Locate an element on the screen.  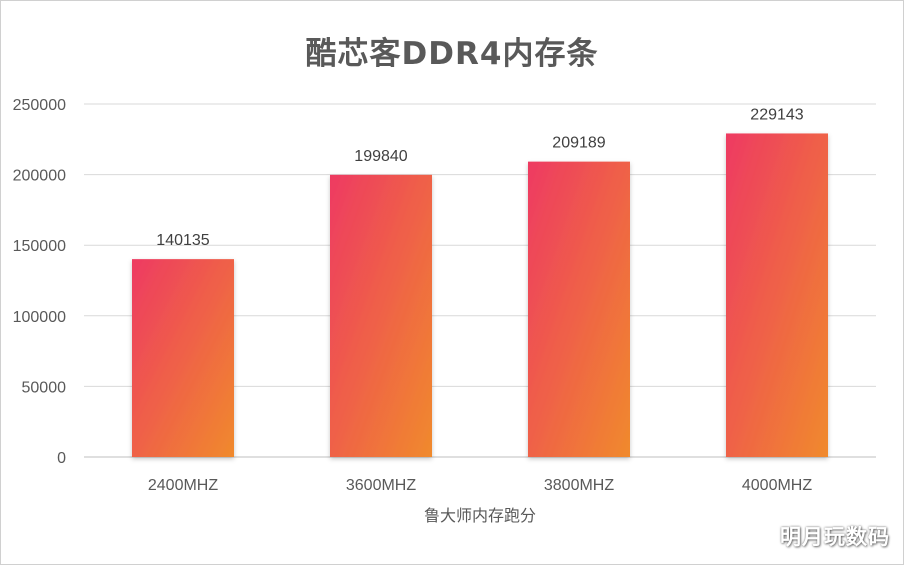
x-tick-label: 2400MHZ is located at coordinates (183, 485).